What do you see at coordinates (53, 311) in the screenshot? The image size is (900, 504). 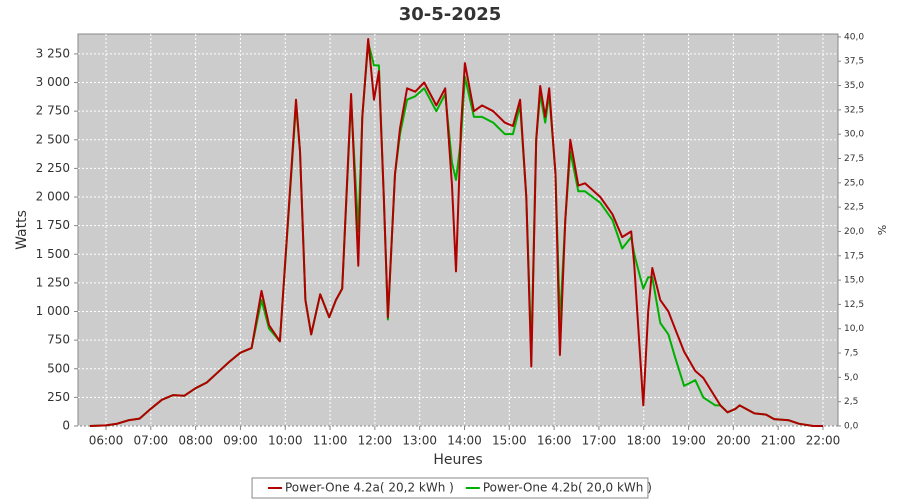 I see `y-tick-label: 1 000` at bounding box center [53, 311].